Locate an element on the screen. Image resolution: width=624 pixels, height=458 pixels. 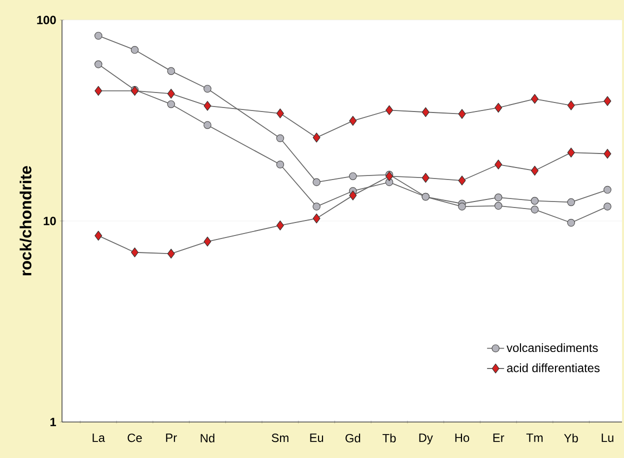
x-tick-label: Lu is located at coordinates (608, 438).